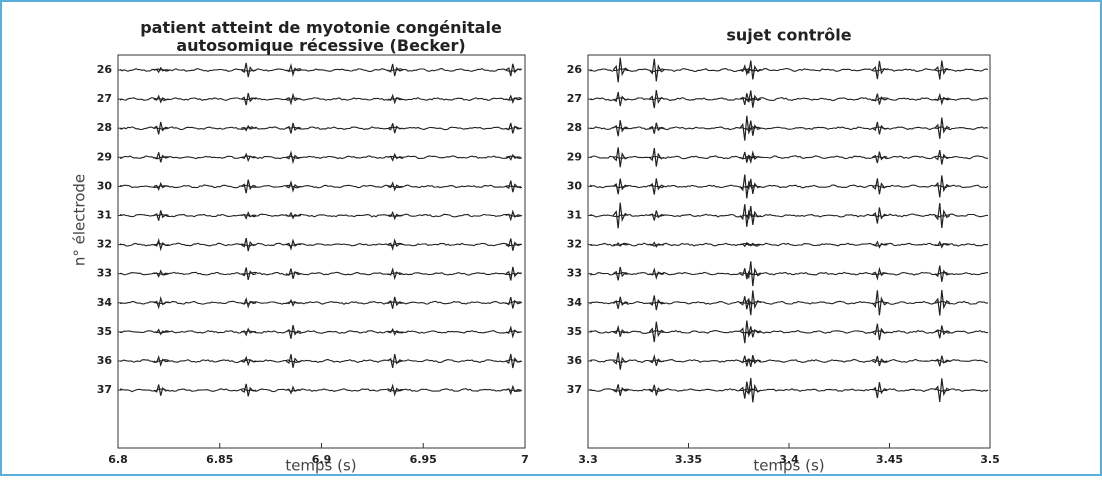 This screenshot has height=480, width=1102. What do you see at coordinates (320, 45) in the screenshot?
I see `title-line: autosomique récessive (Becker)` at bounding box center [320, 45].